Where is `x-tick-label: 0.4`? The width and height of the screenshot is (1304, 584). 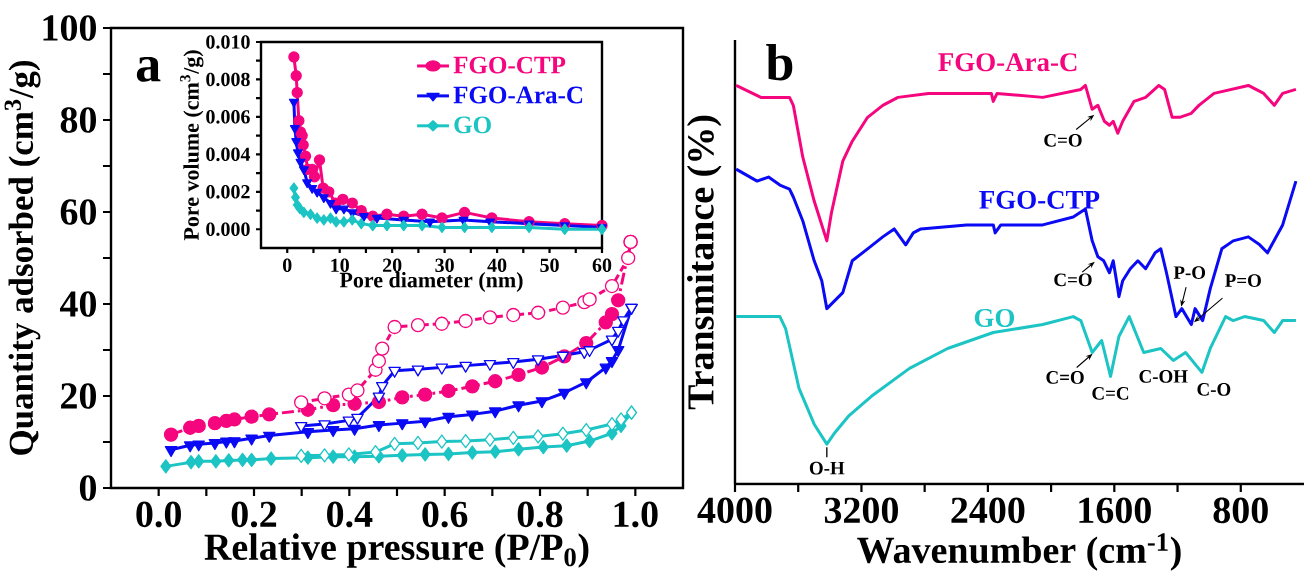
x-tick-label: 0.4 is located at coordinates (350, 514).